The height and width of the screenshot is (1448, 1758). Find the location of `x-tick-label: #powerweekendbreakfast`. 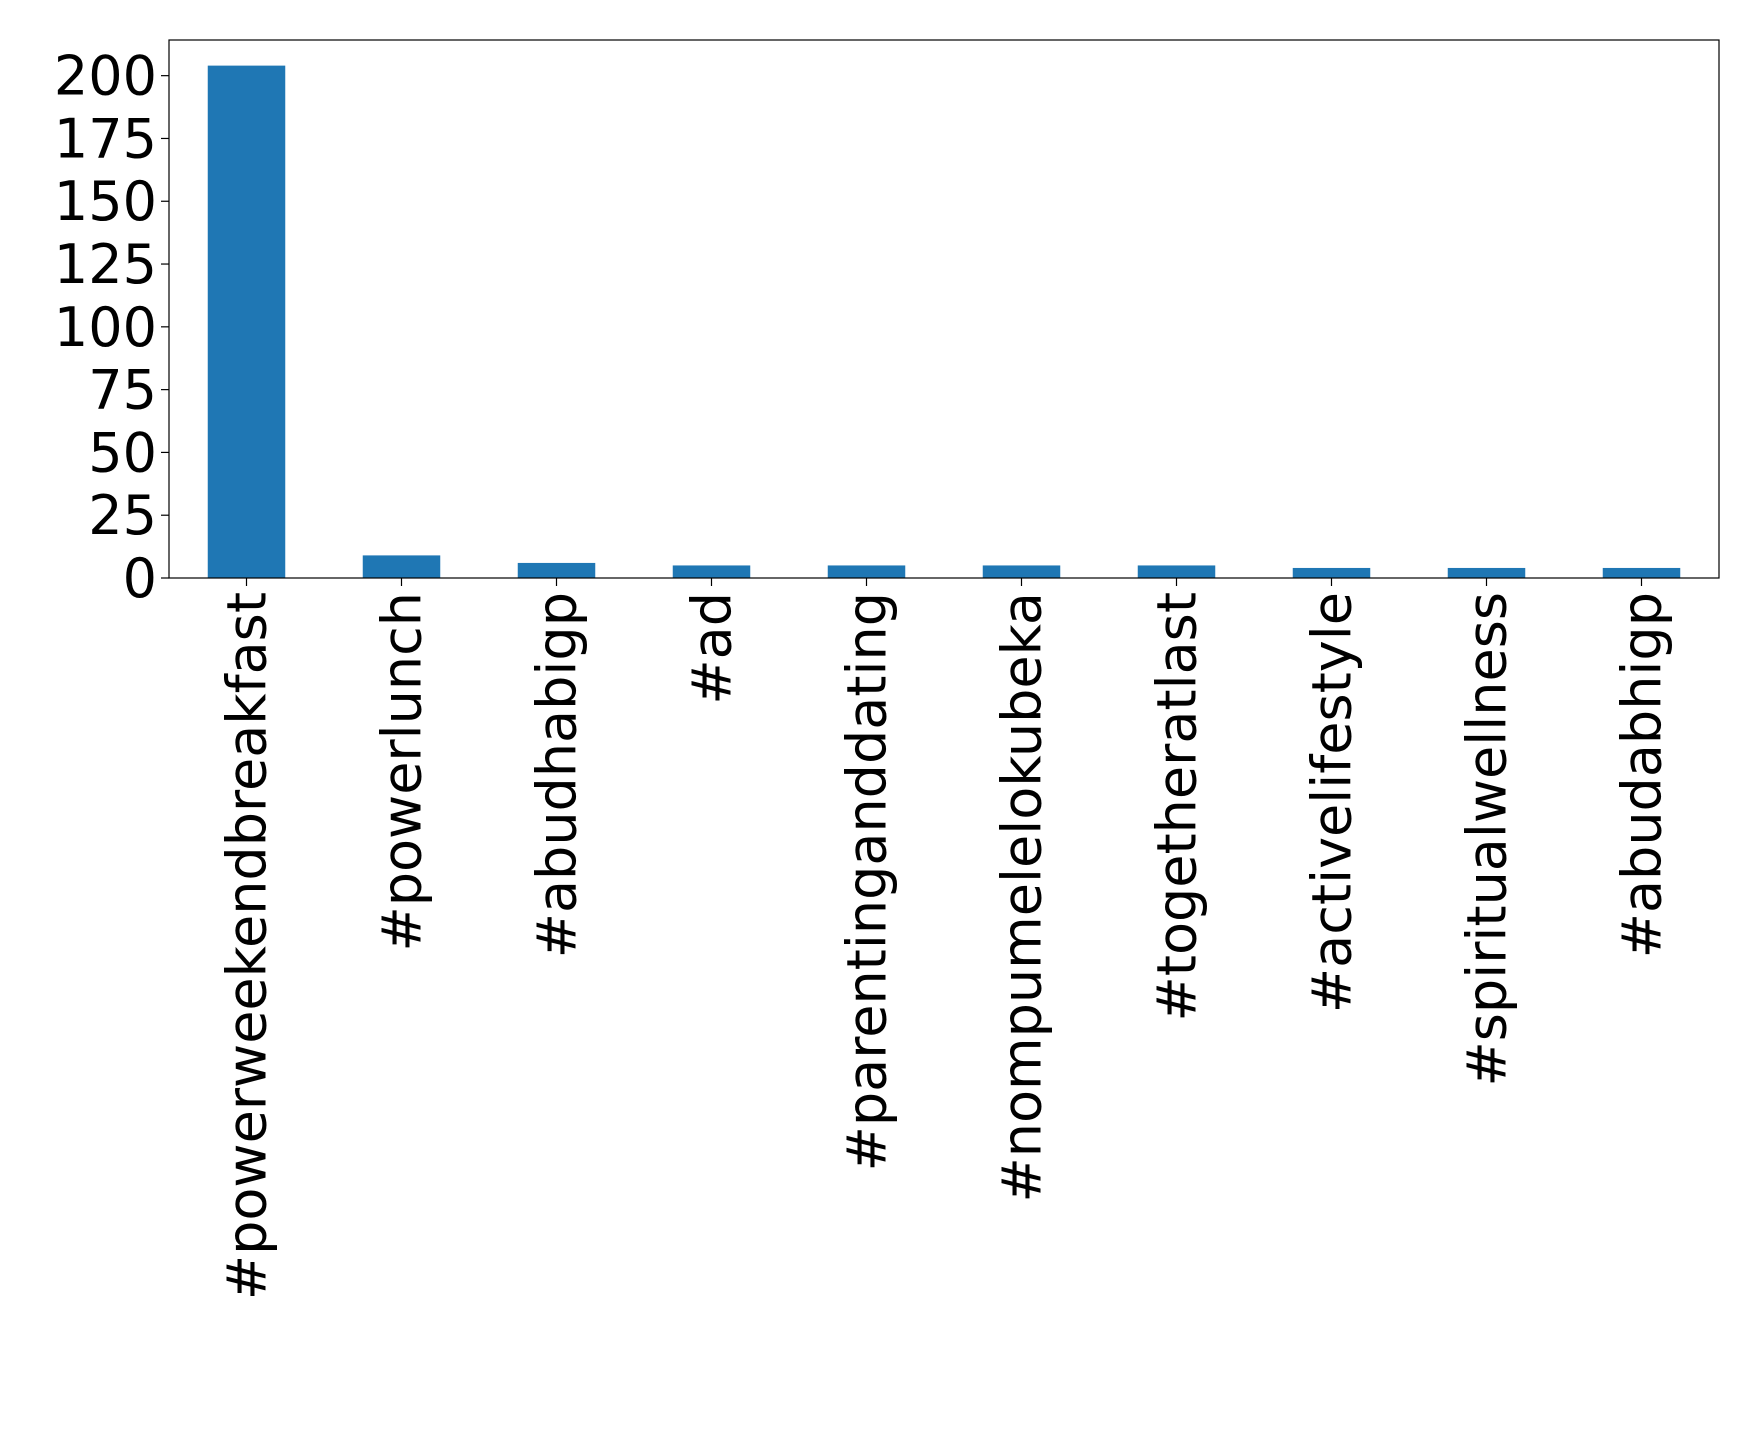

x-tick-label: #powerweekendbreakfast is located at coordinates (247, 946).